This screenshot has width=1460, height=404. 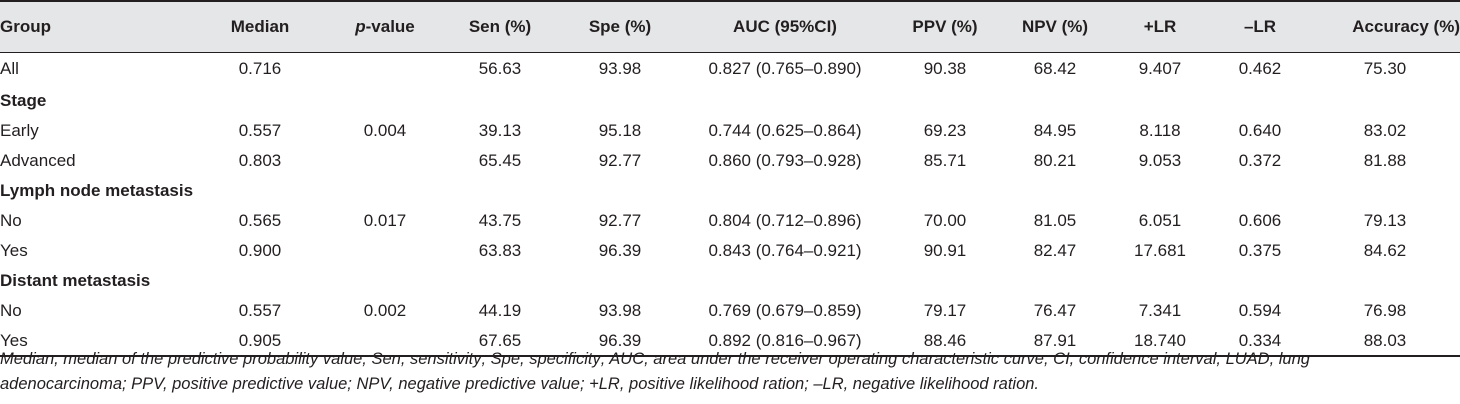 What do you see at coordinates (1385, 220) in the screenshot?
I see `cell-accuracy: 79.13` at bounding box center [1385, 220].